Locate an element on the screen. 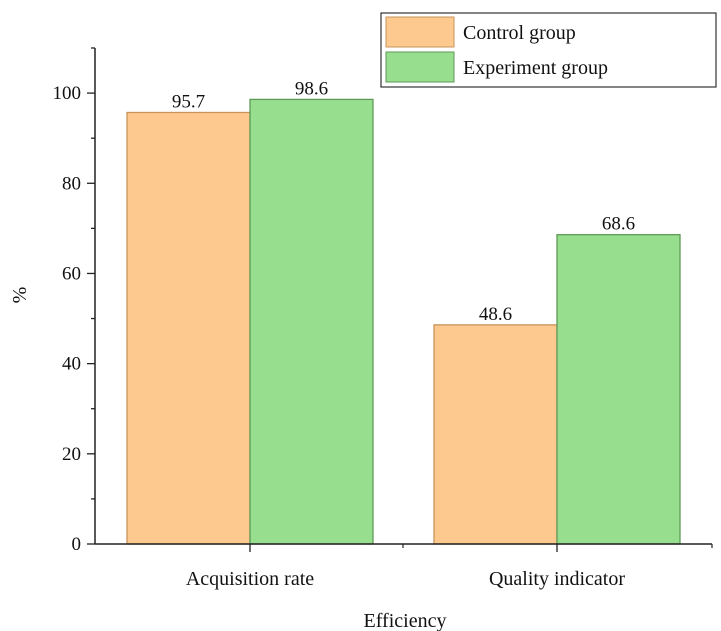 Image resolution: width=721 pixels, height=631 pixels. x-tick-label-2: Quality indicator is located at coordinates (557, 579).